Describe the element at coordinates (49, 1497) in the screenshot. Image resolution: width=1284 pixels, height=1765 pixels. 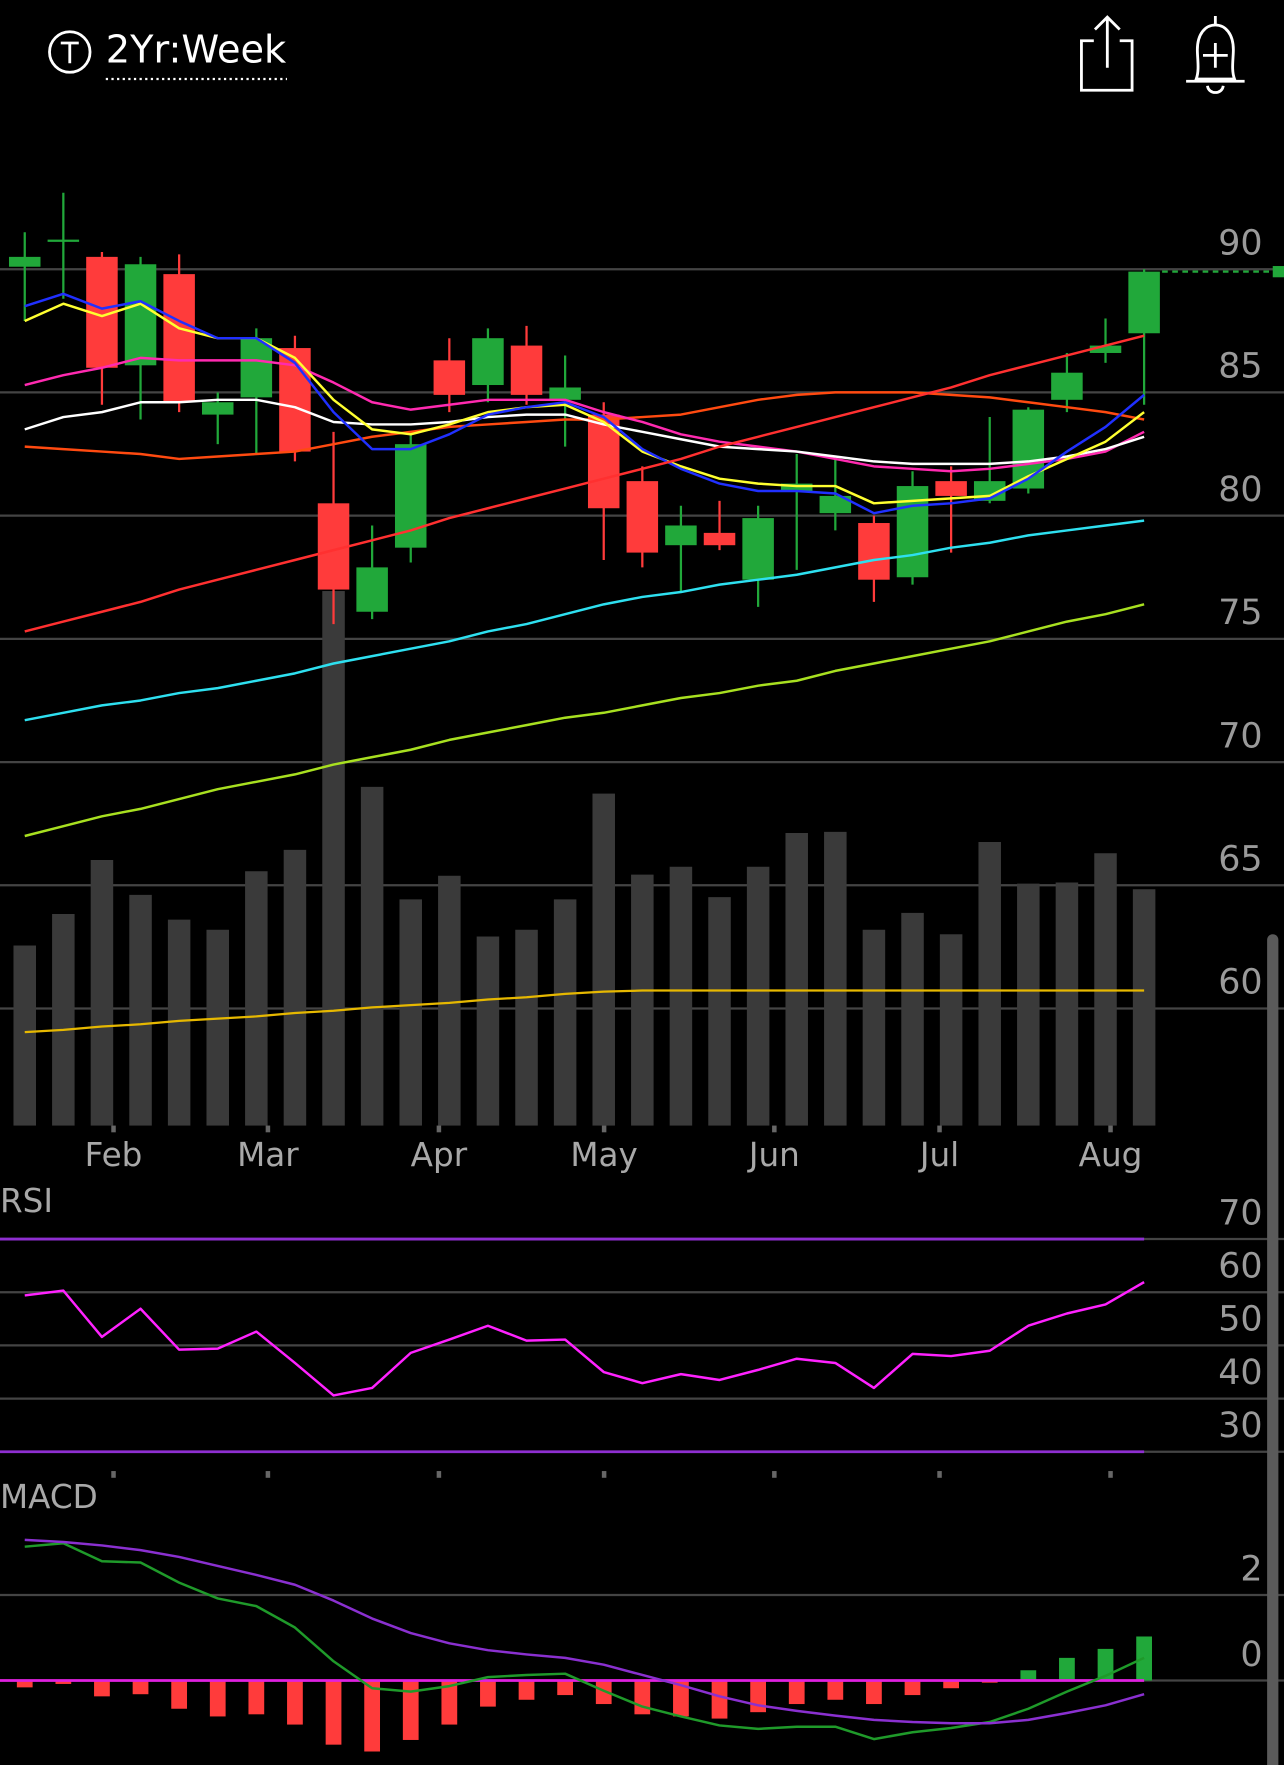
I see `panel-title: MACD` at that location.